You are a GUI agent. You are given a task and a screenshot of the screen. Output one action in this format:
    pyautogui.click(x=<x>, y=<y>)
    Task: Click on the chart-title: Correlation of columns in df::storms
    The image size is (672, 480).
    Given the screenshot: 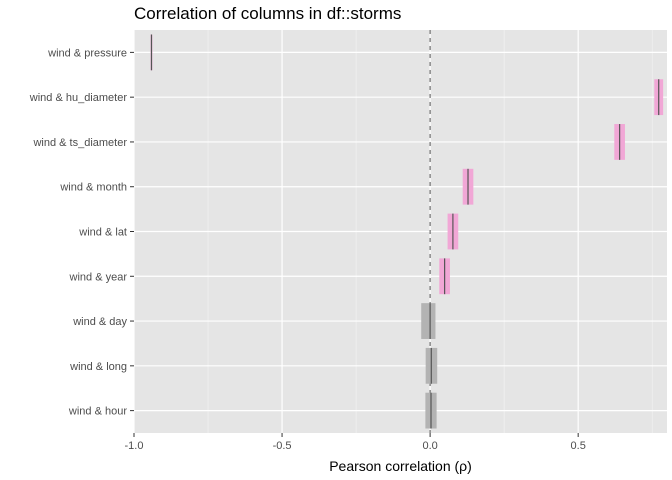 What is the action you would take?
    pyautogui.click(x=268, y=13)
    